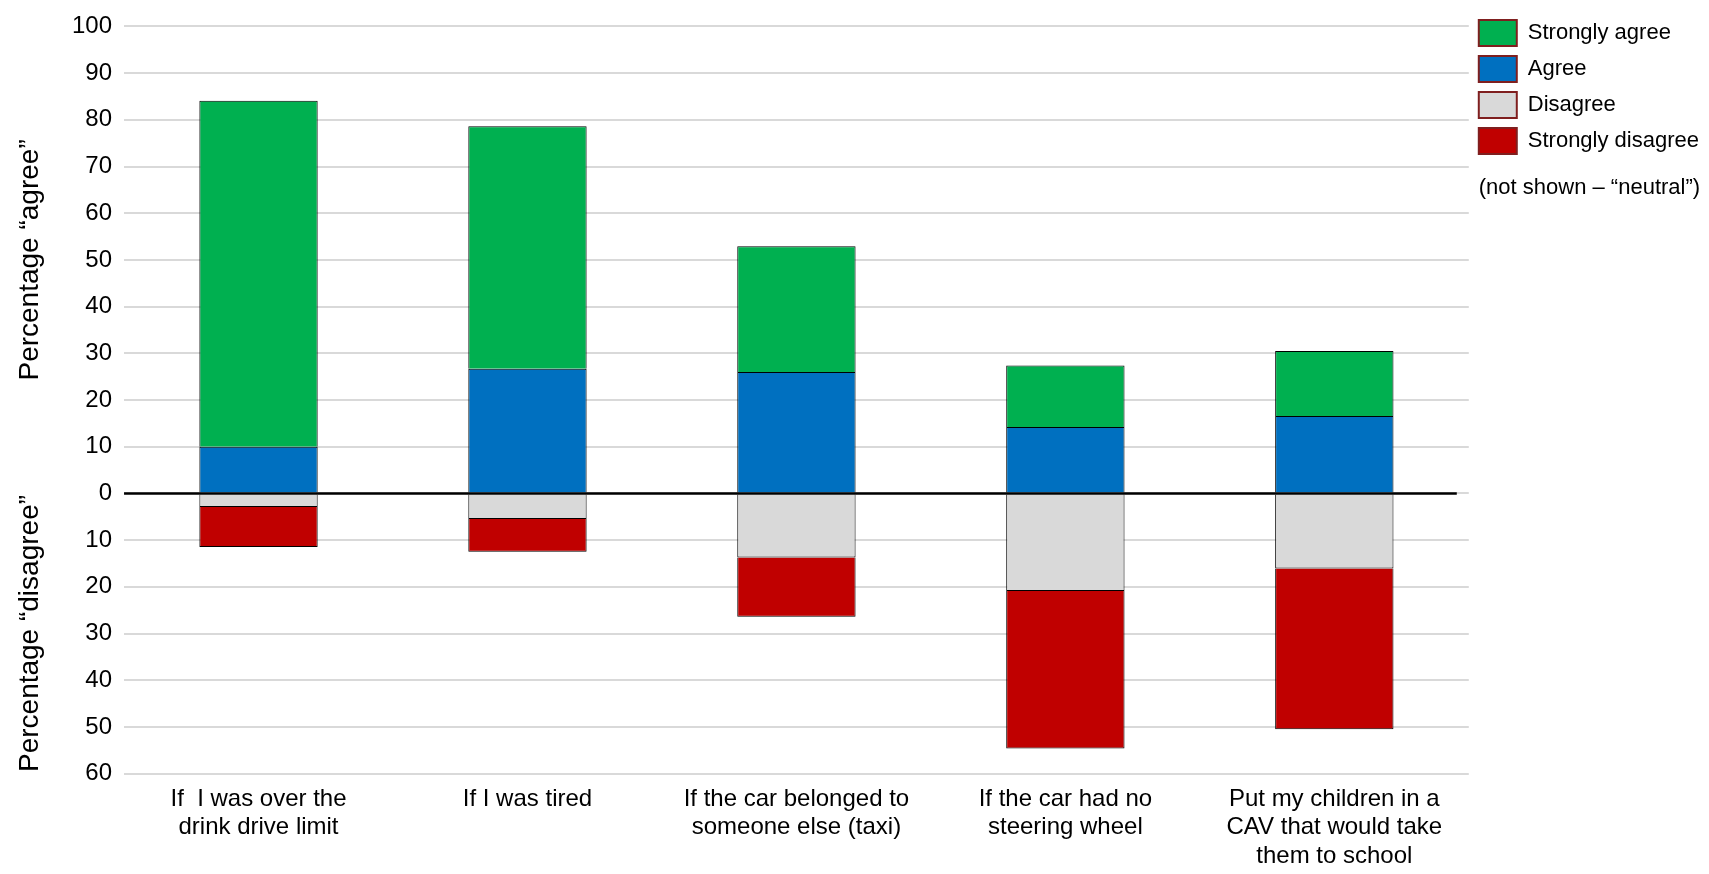  Describe the element at coordinates (527, 797) in the screenshot. I see `x-tick-label: If I was tired` at that location.